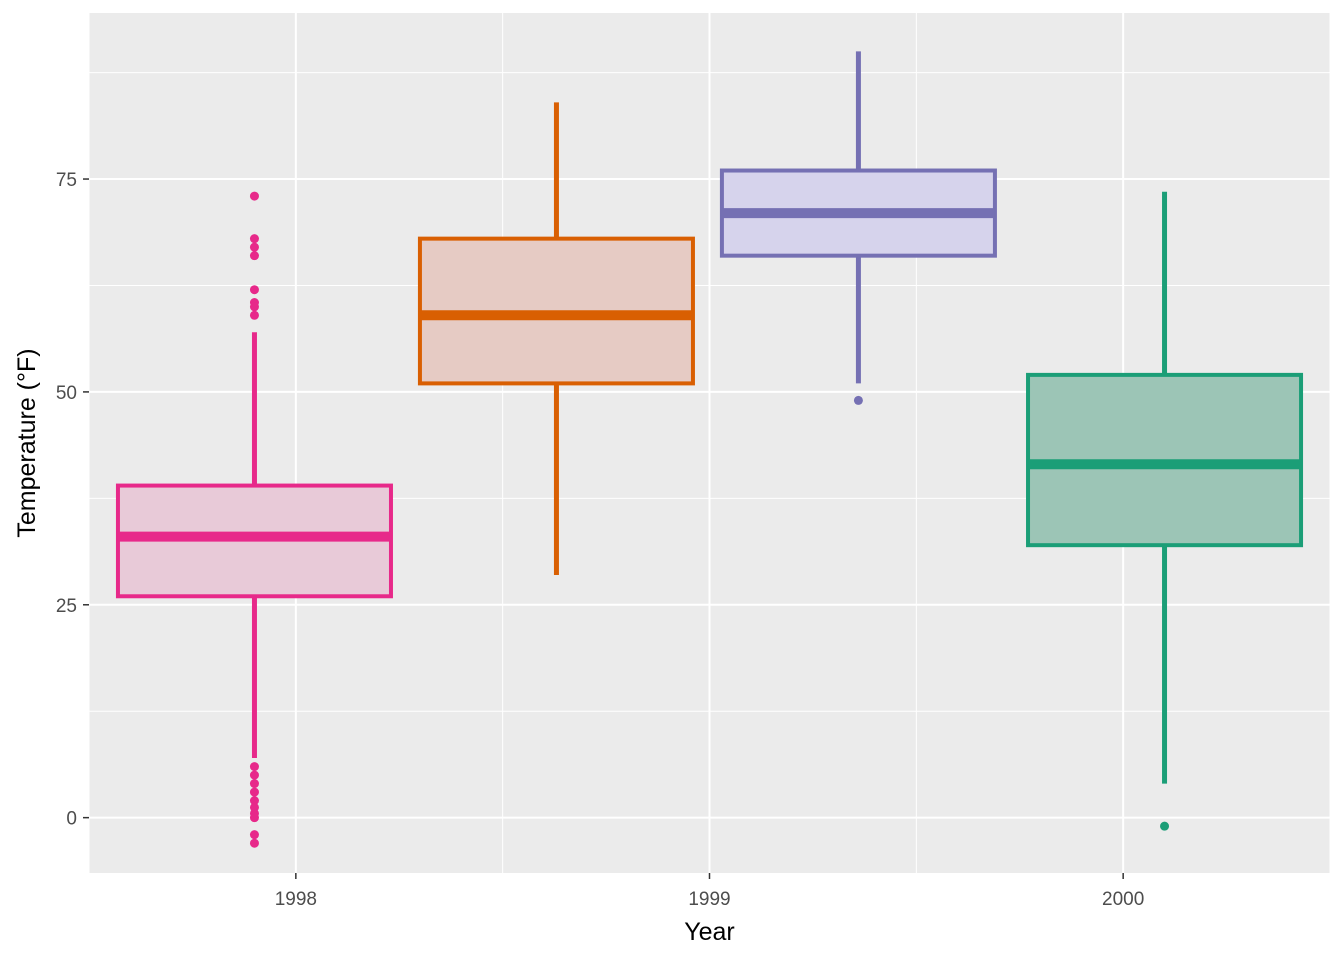  Describe the element at coordinates (296, 899) in the screenshot. I see `x-tick-label: 1998` at that location.